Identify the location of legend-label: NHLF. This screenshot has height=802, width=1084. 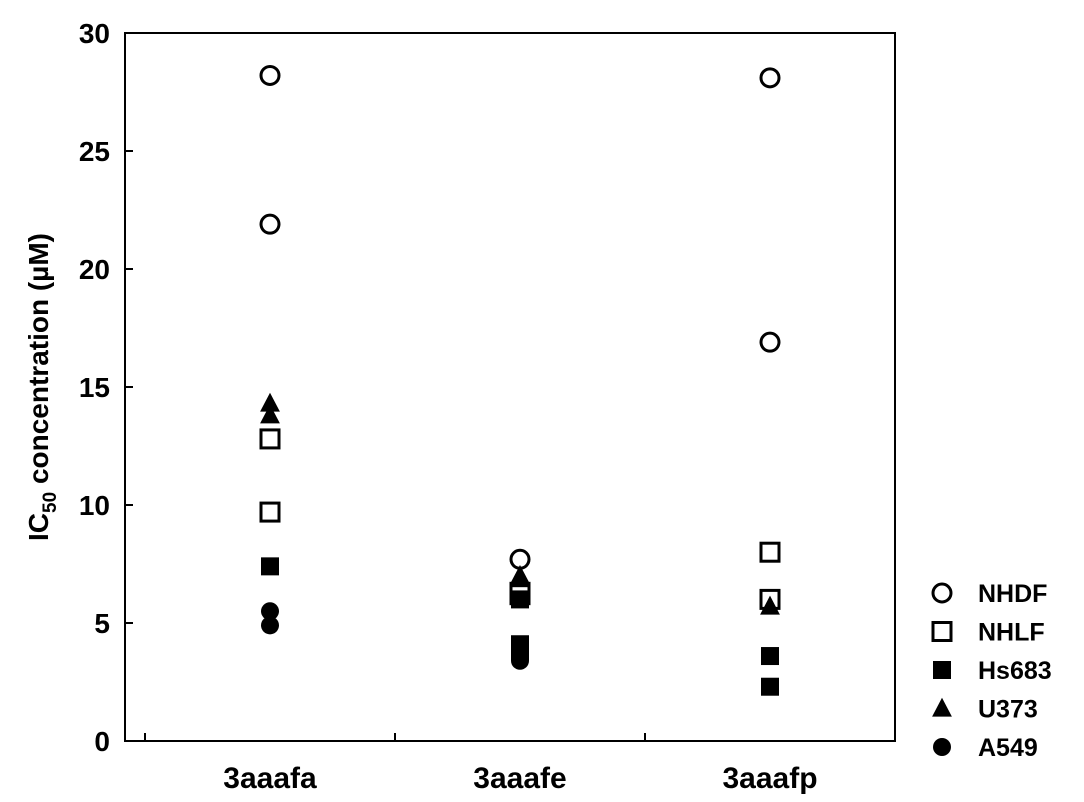
(1011, 633).